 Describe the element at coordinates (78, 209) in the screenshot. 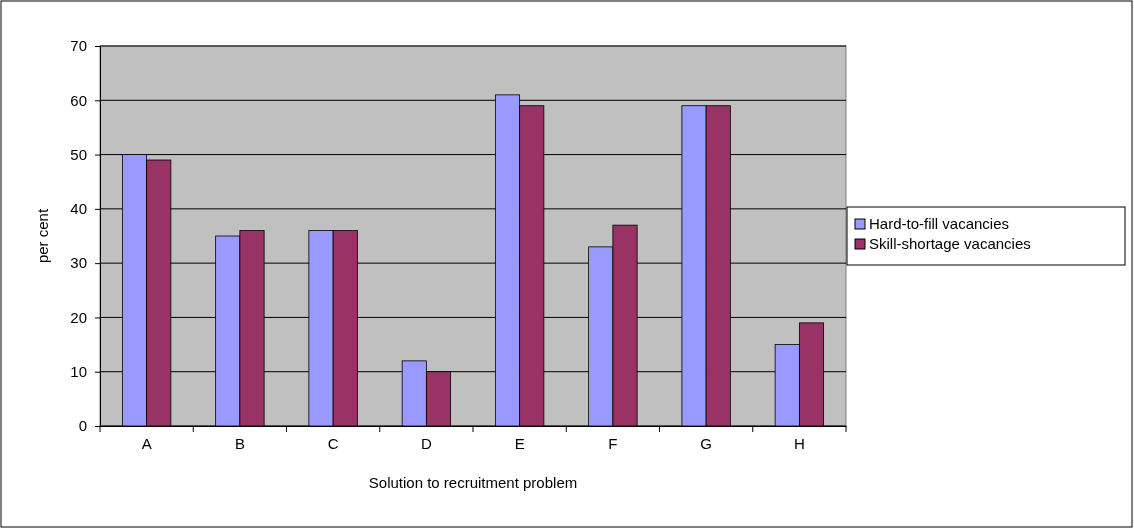

I see `y-tick-label: 40` at that location.